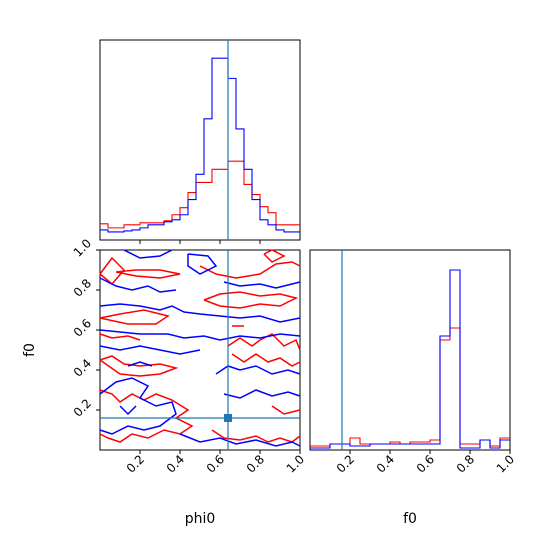 The height and width of the screenshot is (550, 550). Describe the element at coordinates (410, 359) in the screenshot. I see `f0-hist-series-blue` at that location.